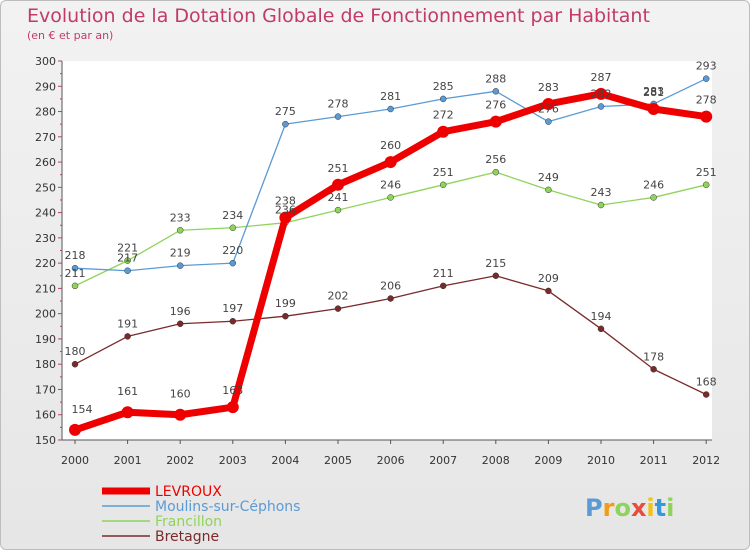 This screenshot has width=750, height=550. Describe the element at coordinates (338, 168) in the screenshot. I see `data-label-levroux: 251` at that location.